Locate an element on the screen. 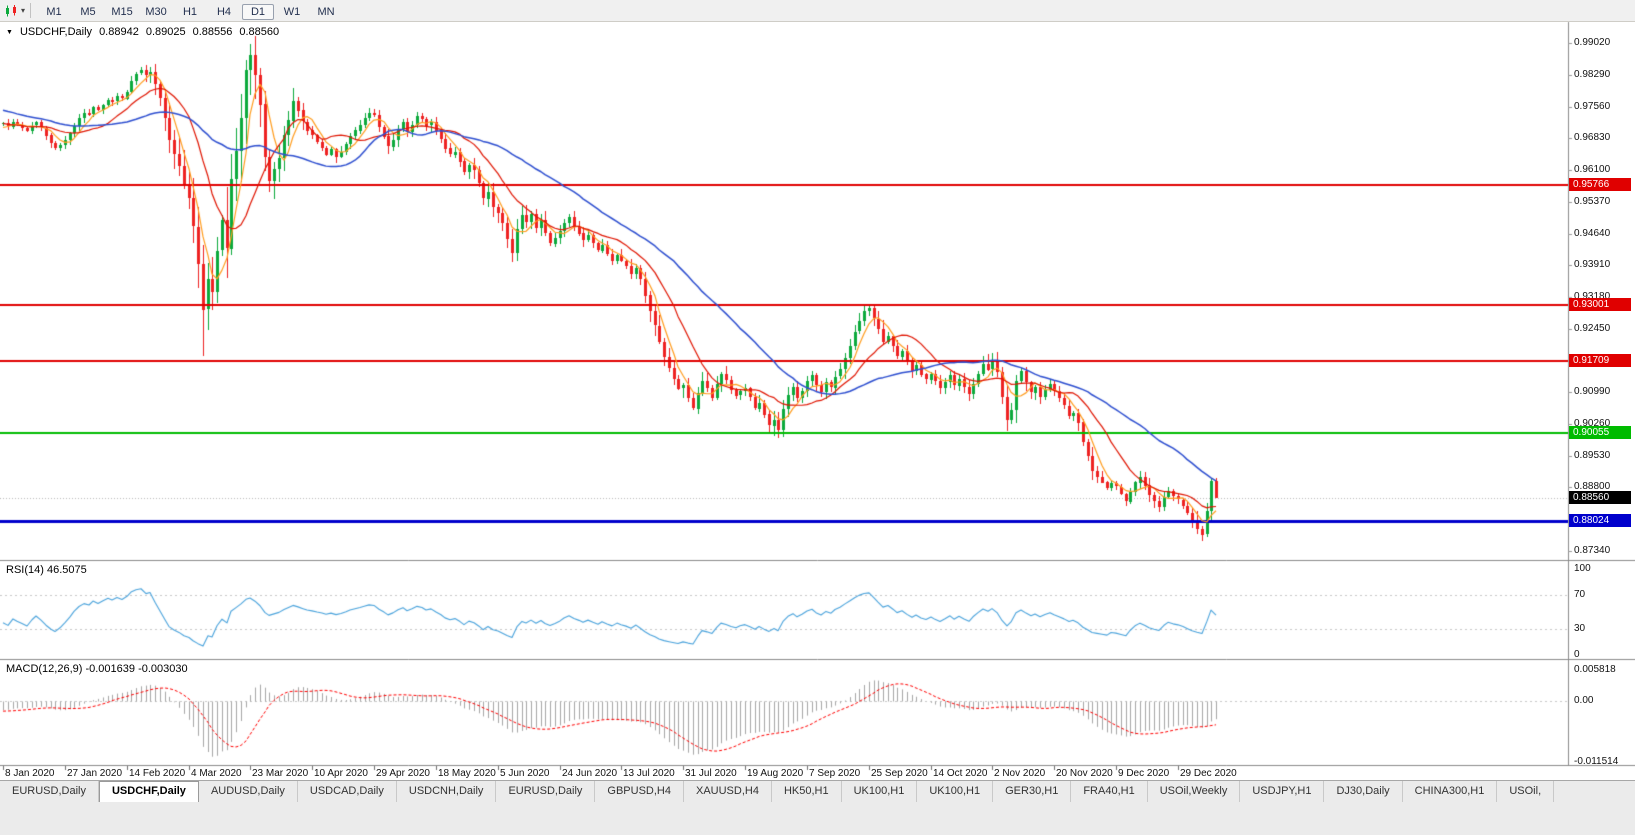  timeframe-button-h4: H4 is located at coordinates (224, 11).